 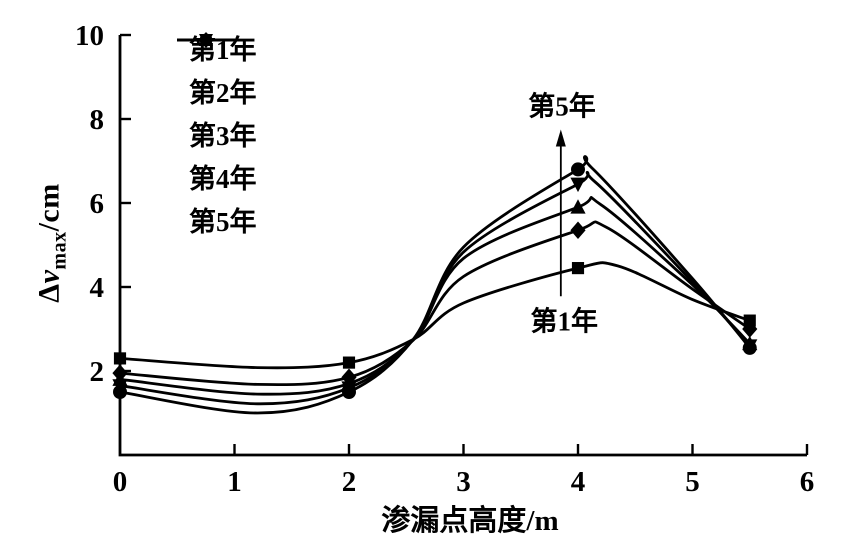 I want to click on y-axis-label: Δvmax/cm, so click(x=52, y=242).